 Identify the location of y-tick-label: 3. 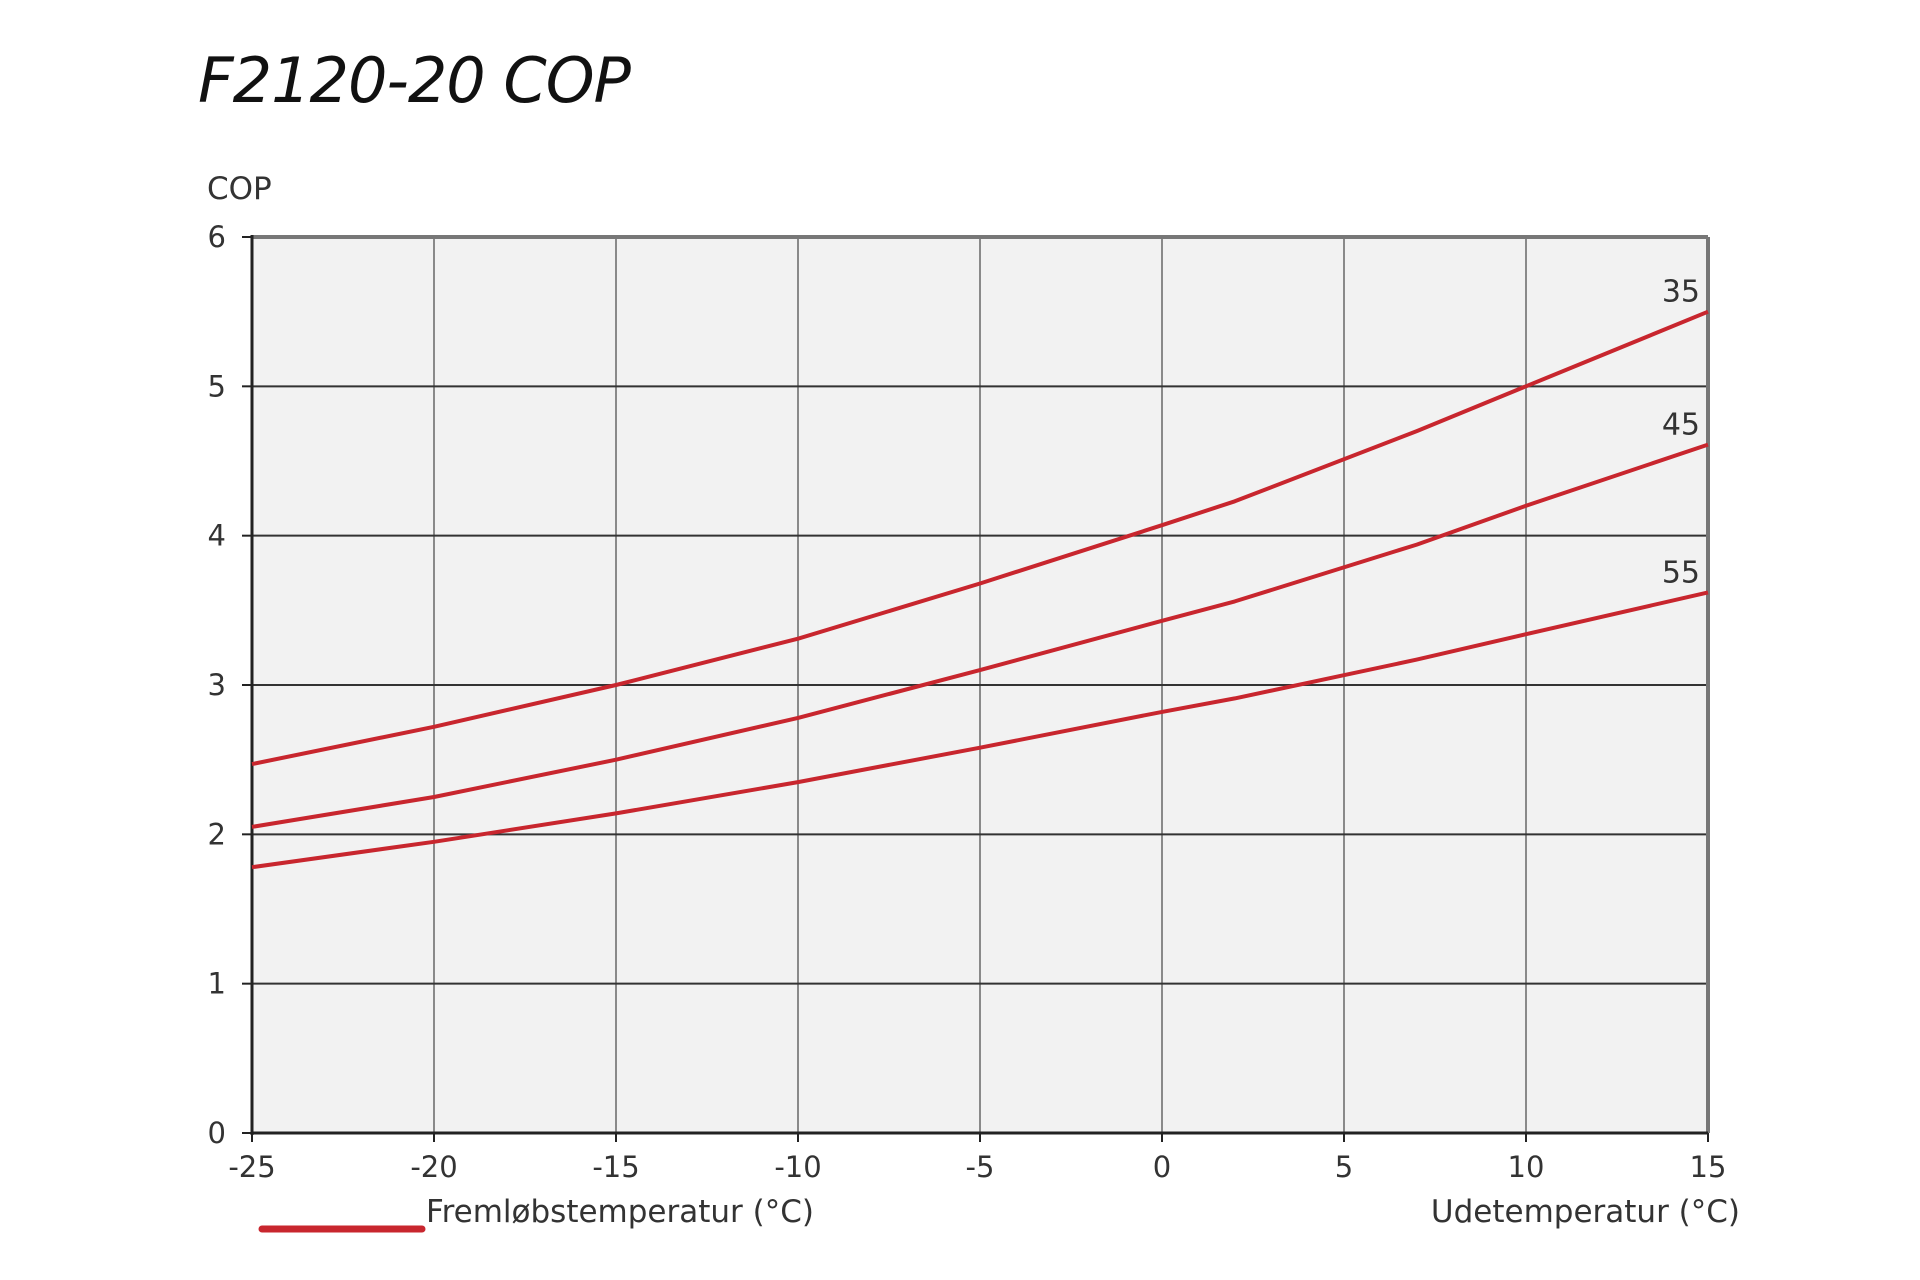
(217, 685).